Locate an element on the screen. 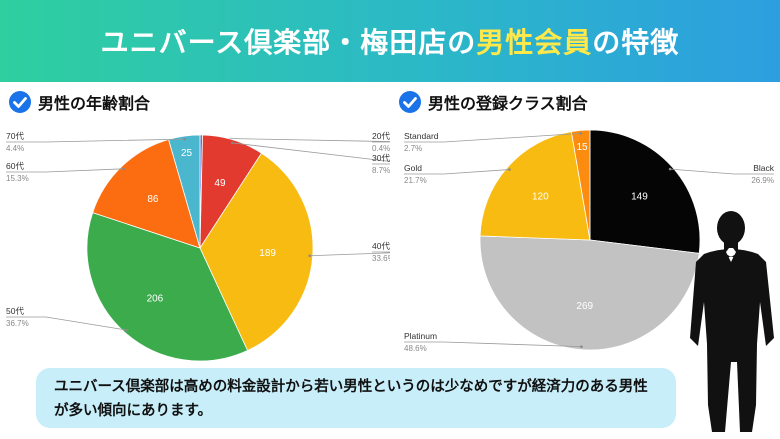  slice-value-label: 49 is located at coordinates (220, 183).